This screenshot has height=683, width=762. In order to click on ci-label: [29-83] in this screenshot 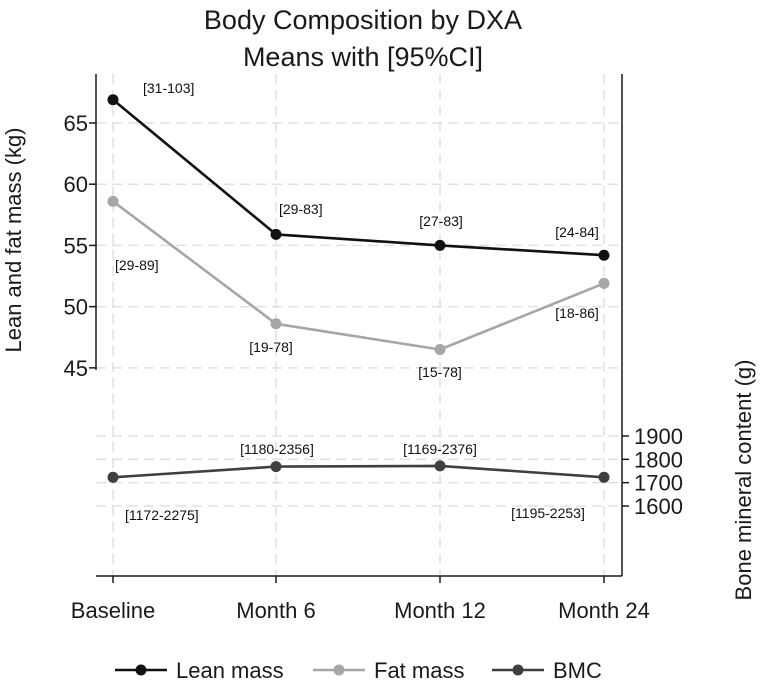, I will do `click(301, 209)`.